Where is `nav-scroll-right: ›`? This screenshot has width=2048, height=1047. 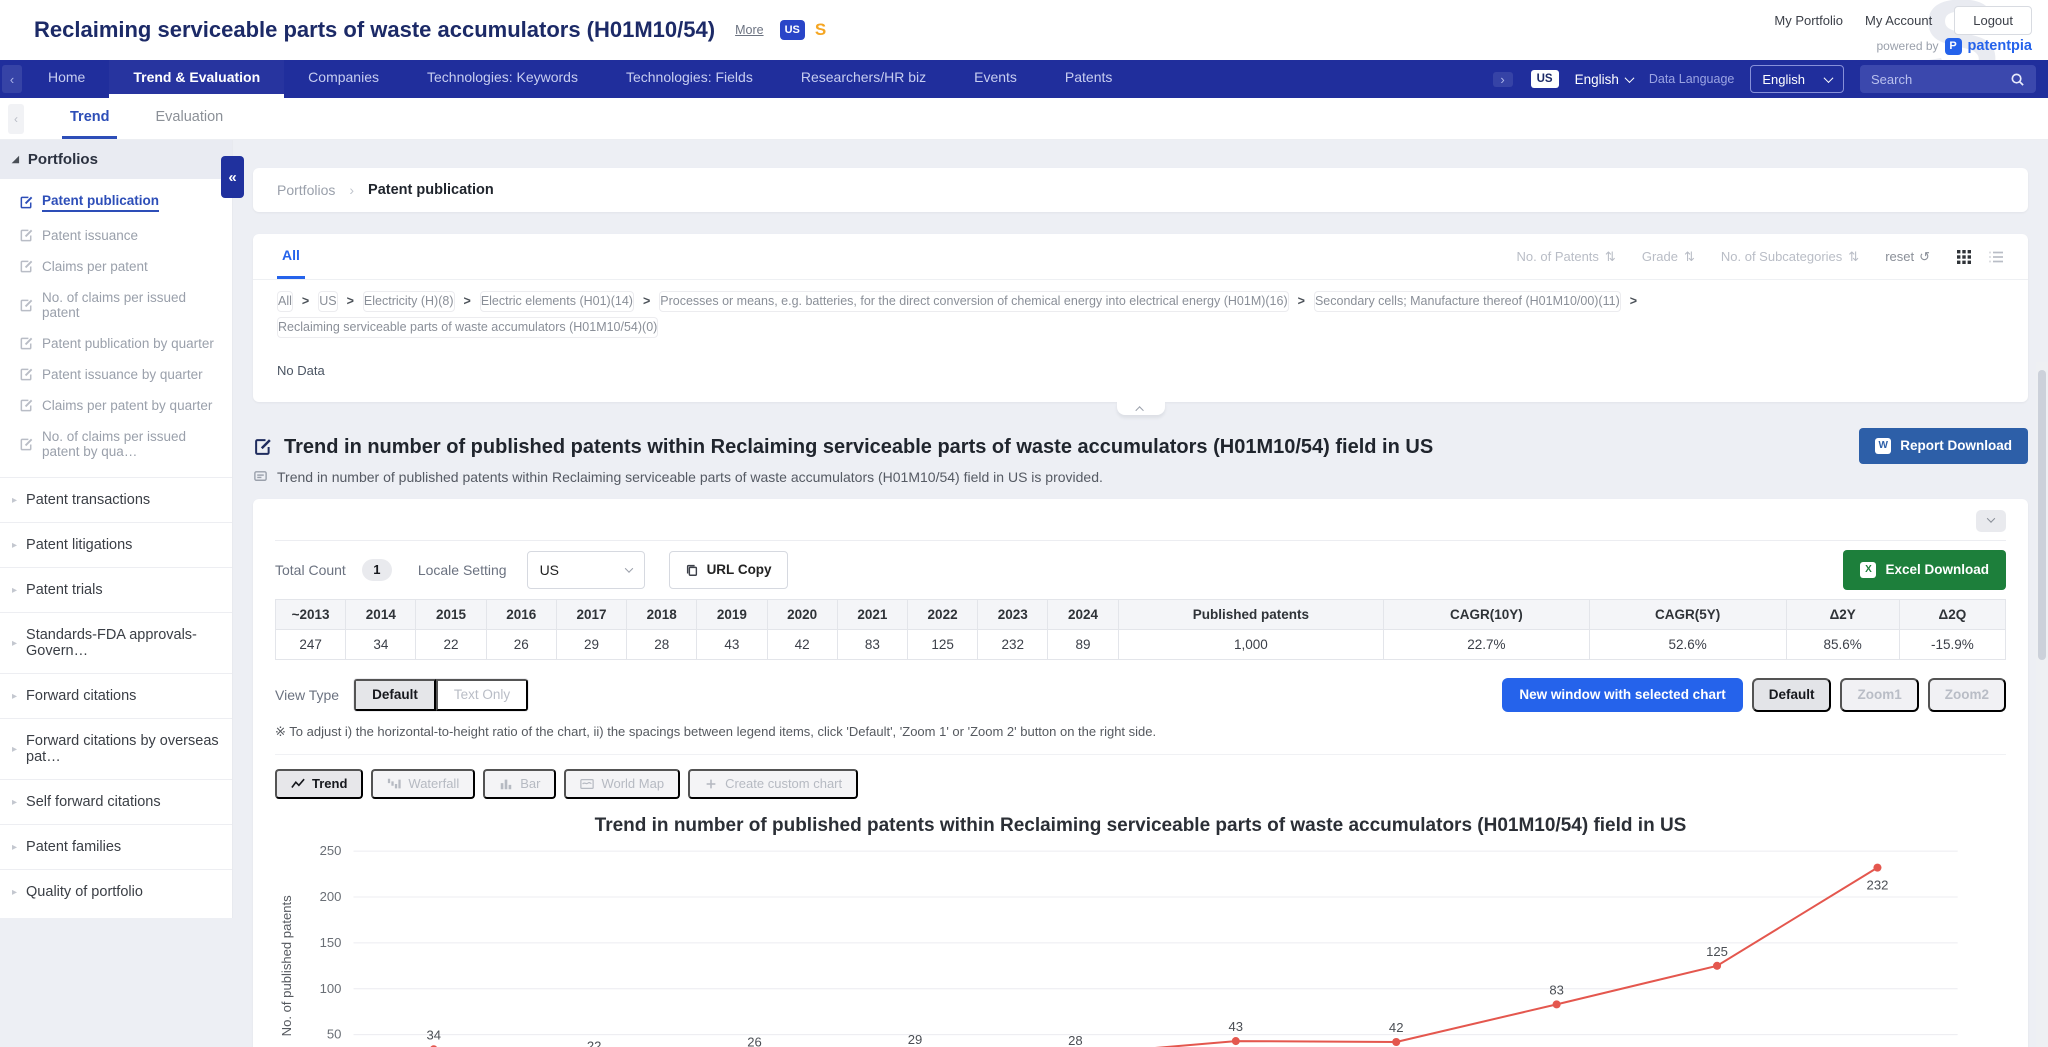 nav-scroll-right: › is located at coordinates (1502, 79).